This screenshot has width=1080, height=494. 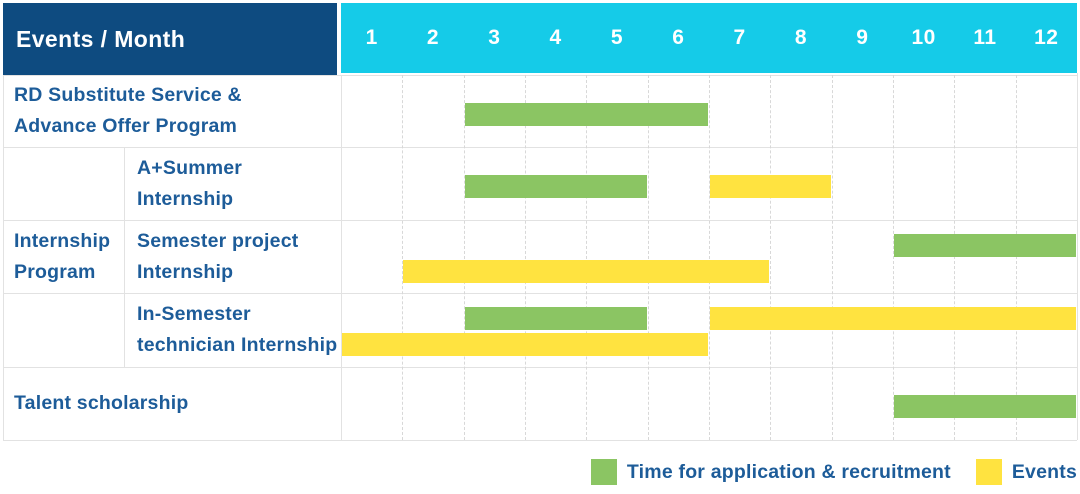 I want to click on gantt-bar-events-m2-m7, so click(x=586, y=271).